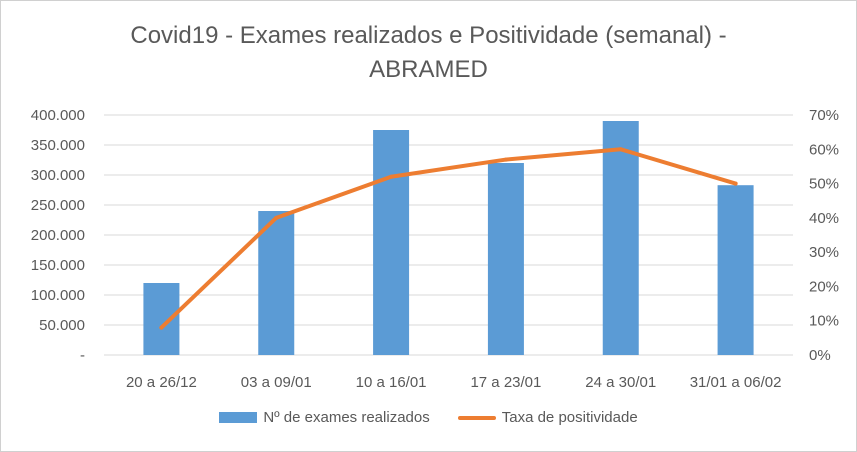 The image size is (857, 452). Describe the element at coordinates (820, 355) in the screenshot. I see `y-right-tick-label: 0%` at that location.